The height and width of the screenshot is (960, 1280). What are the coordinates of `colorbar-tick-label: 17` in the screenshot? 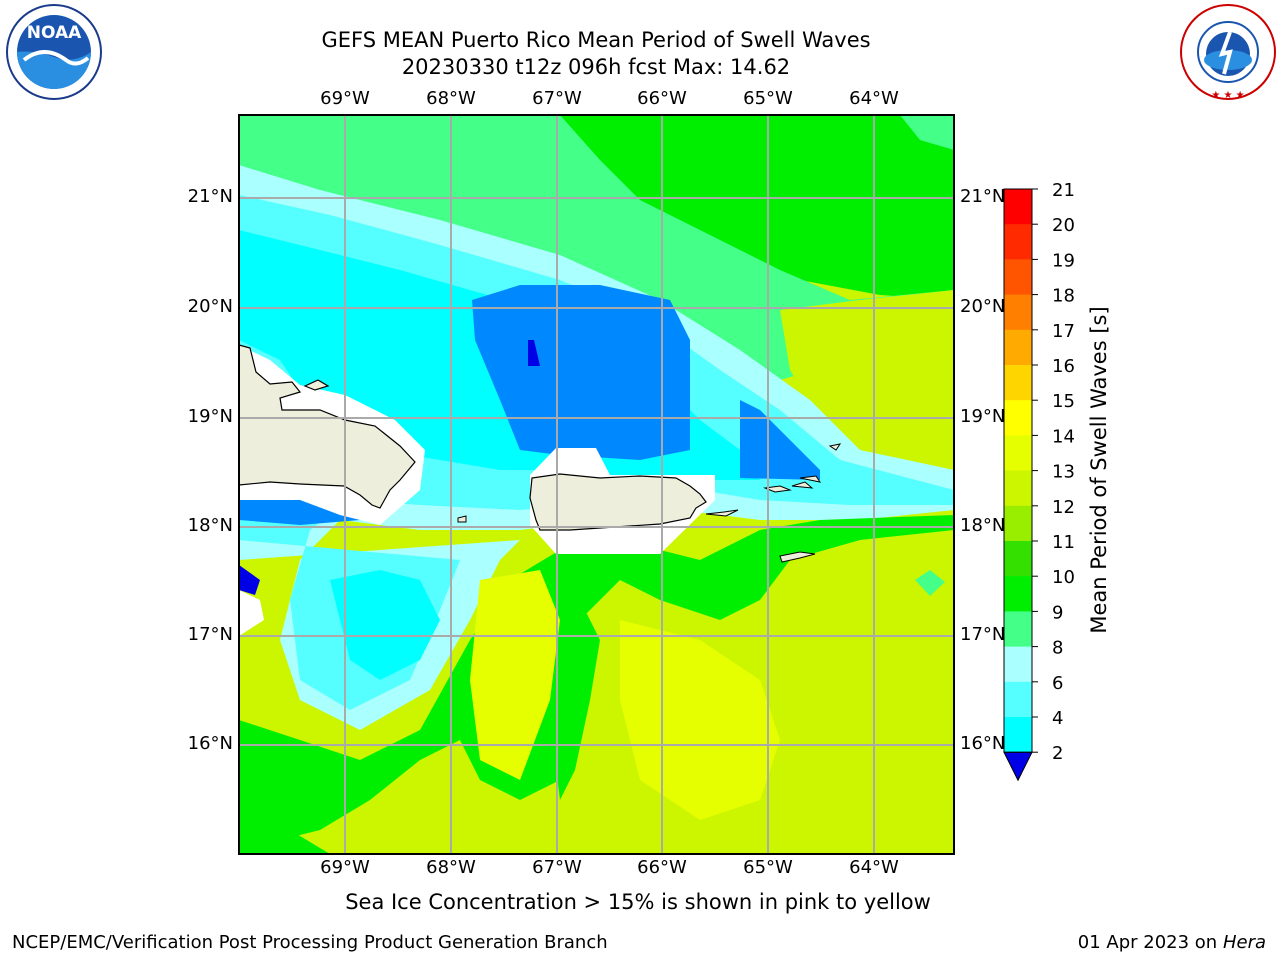 It's located at (1063, 331).